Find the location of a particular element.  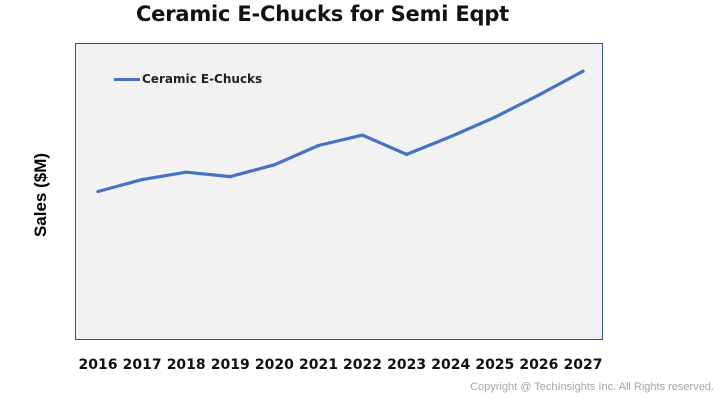

x-tick-label: 2025 is located at coordinates (494, 365).